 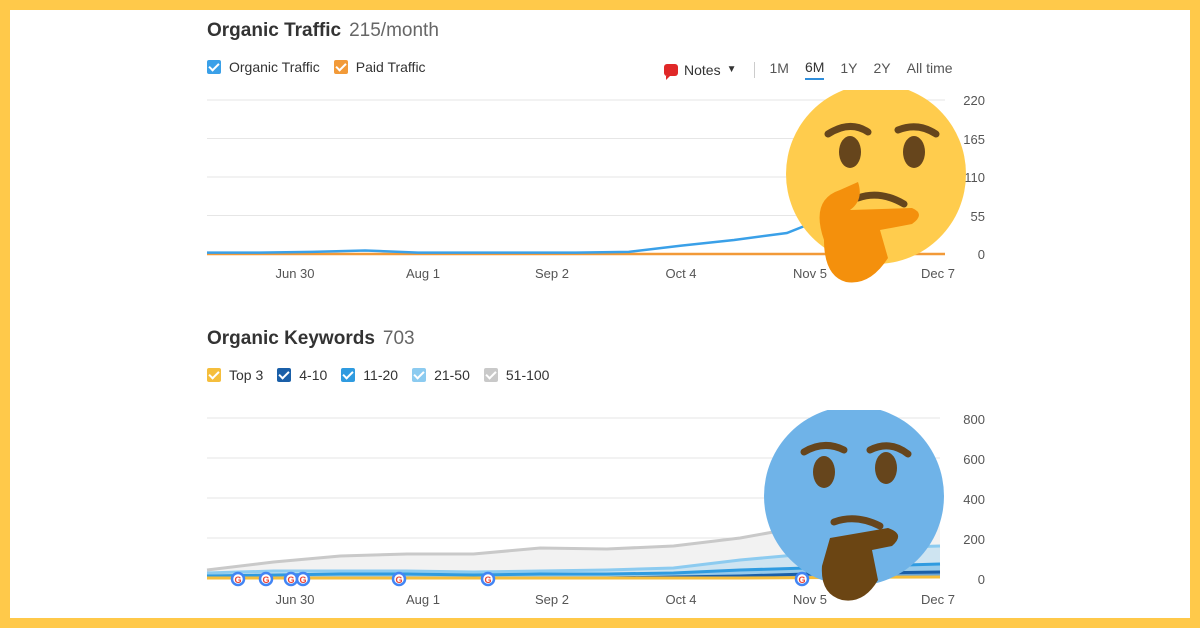 I want to click on divider, so click(x=755, y=69).